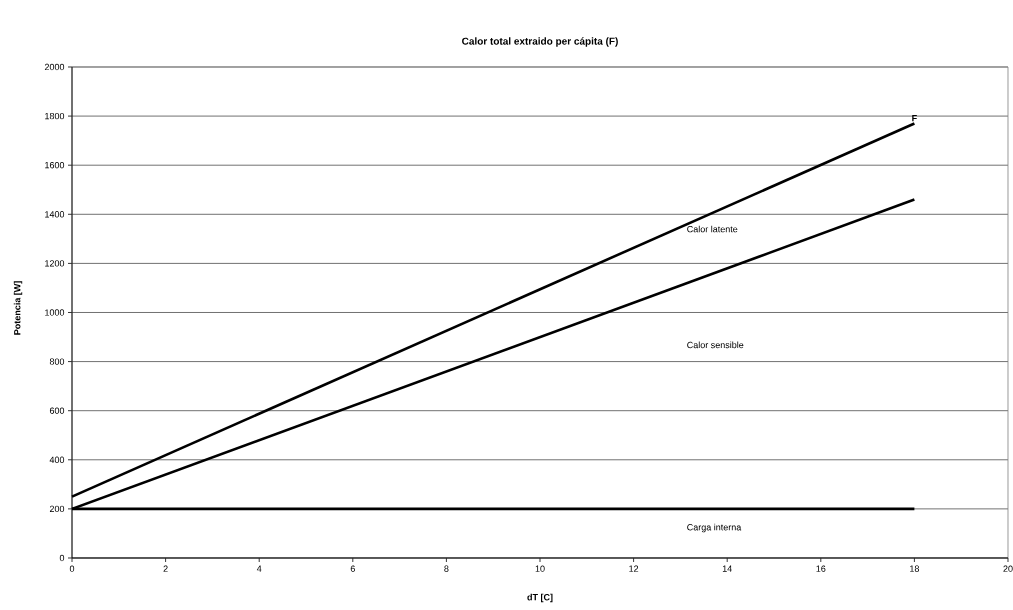 The height and width of the screenshot is (610, 1013). Describe the element at coordinates (57, 459) in the screenshot. I see `y-tick-label: 400` at that location.